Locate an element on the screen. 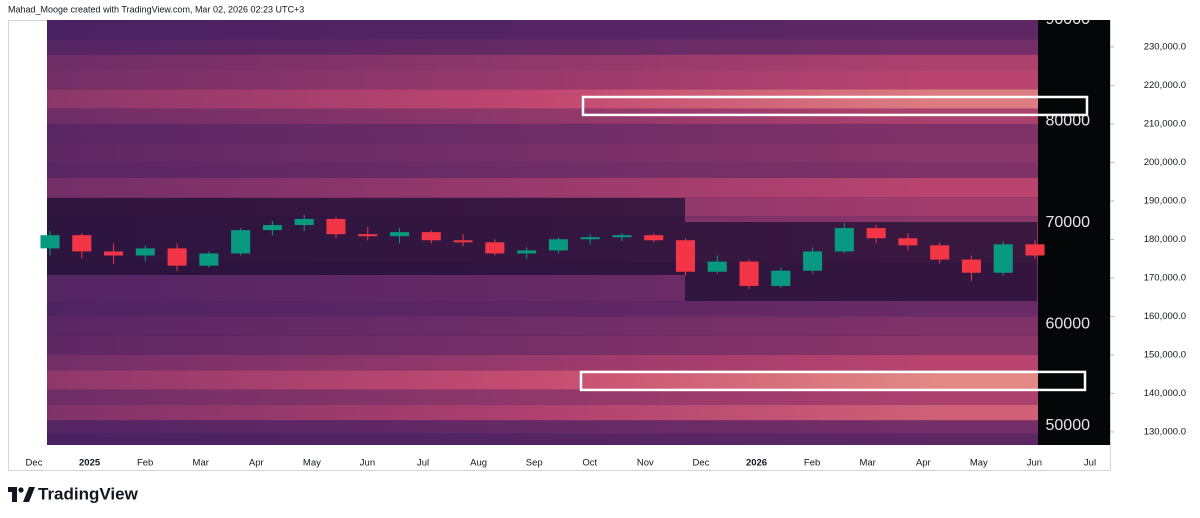 This screenshot has height=518, width=1200. x-tick-label: 2025 is located at coordinates (90, 463).